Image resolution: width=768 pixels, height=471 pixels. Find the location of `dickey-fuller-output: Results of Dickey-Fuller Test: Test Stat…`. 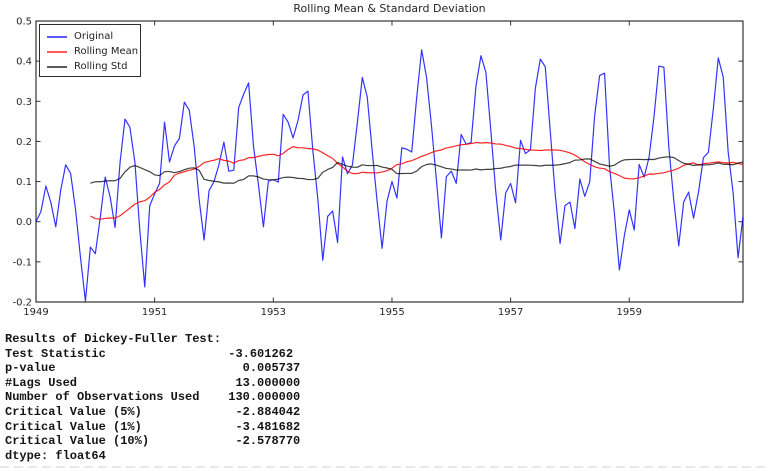

dickey-fuller-output: Results of Dickey-Fuller Test: Test Stat… is located at coordinates (153, 397).